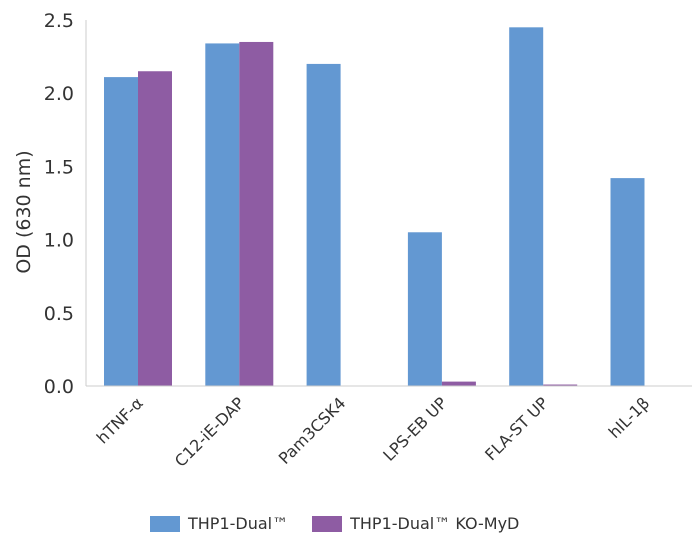 The image size is (700, 544). I want to click on y-tick-label: 1.0, so click(59, 241).